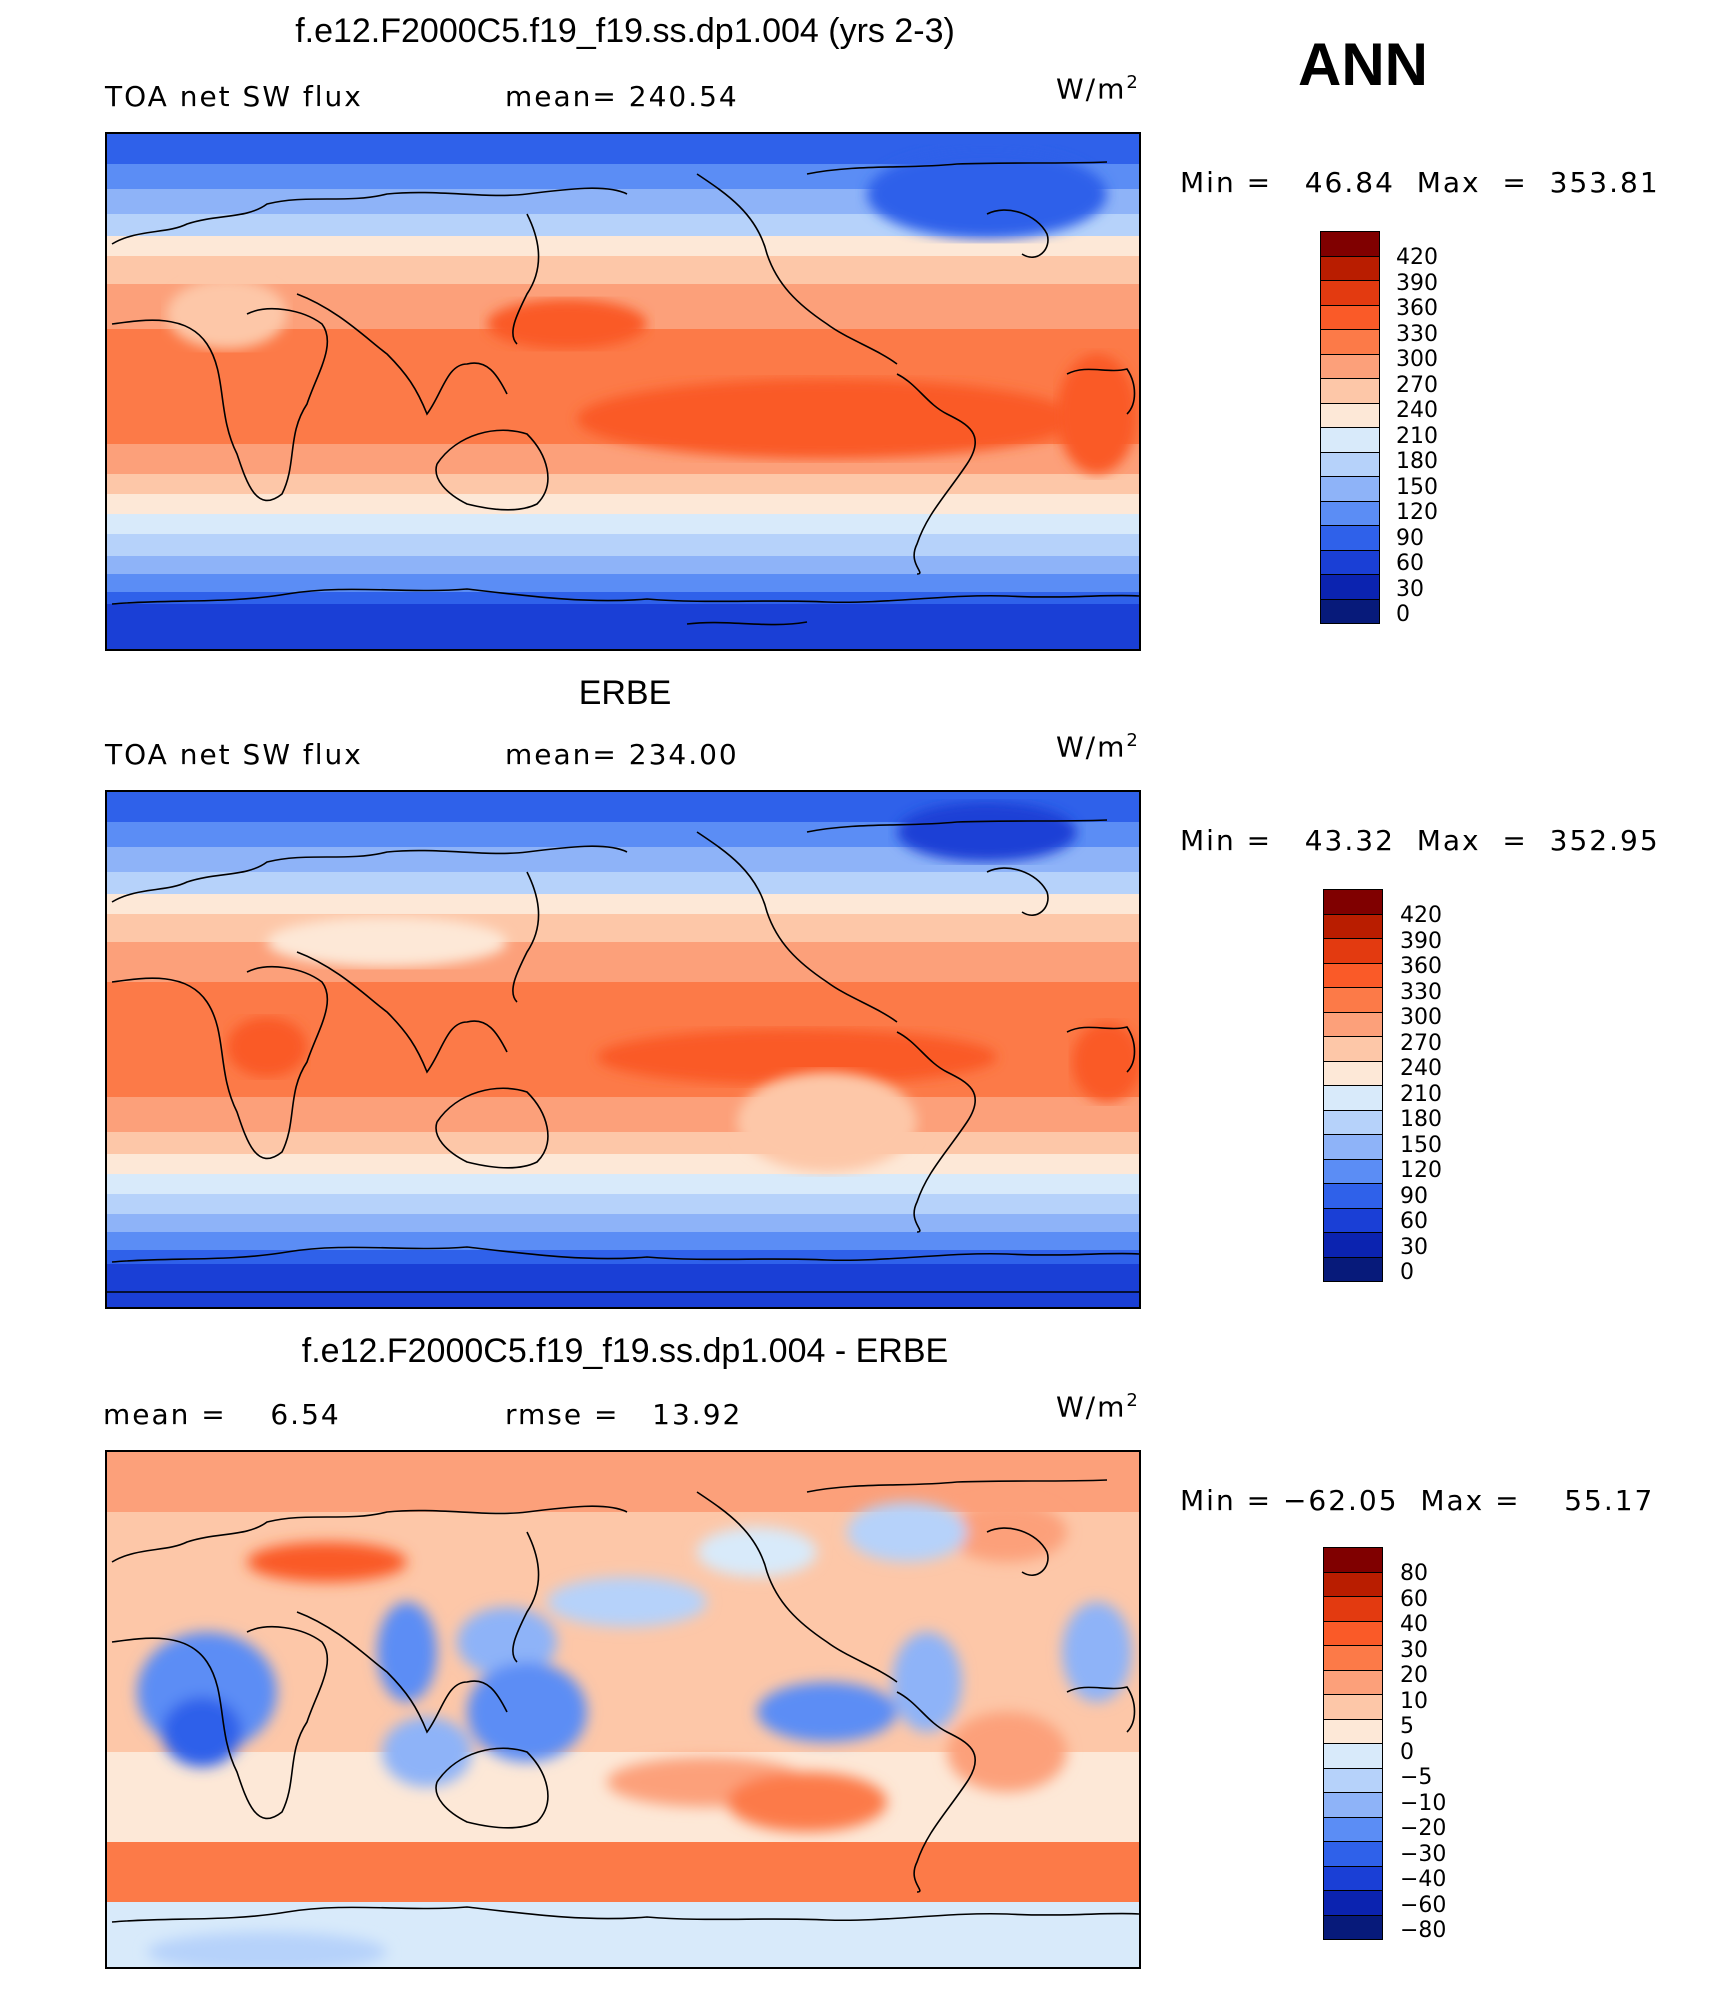 This screenshot has height=1991, width=1710. Describe the element at coordinates (1414, 1573) in the screenshot. I see `colorbar-level-label: 80` at that location.